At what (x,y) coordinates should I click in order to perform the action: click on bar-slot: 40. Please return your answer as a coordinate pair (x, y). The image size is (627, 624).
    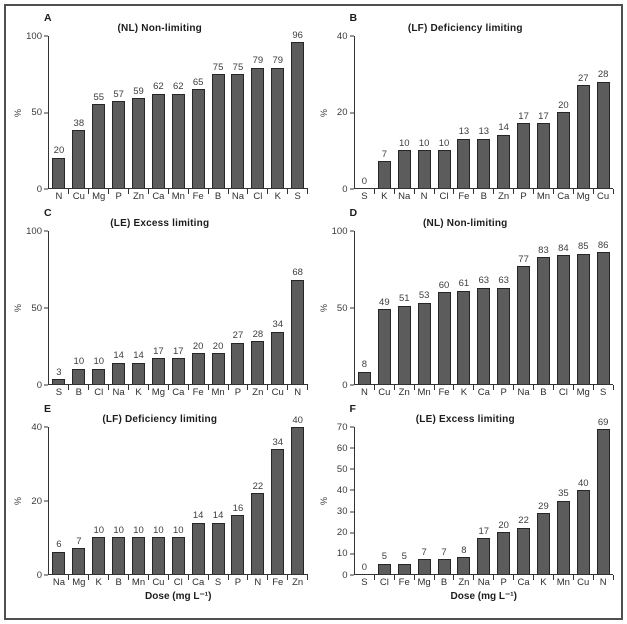
    Looking at the image, I should click on (298, 497).